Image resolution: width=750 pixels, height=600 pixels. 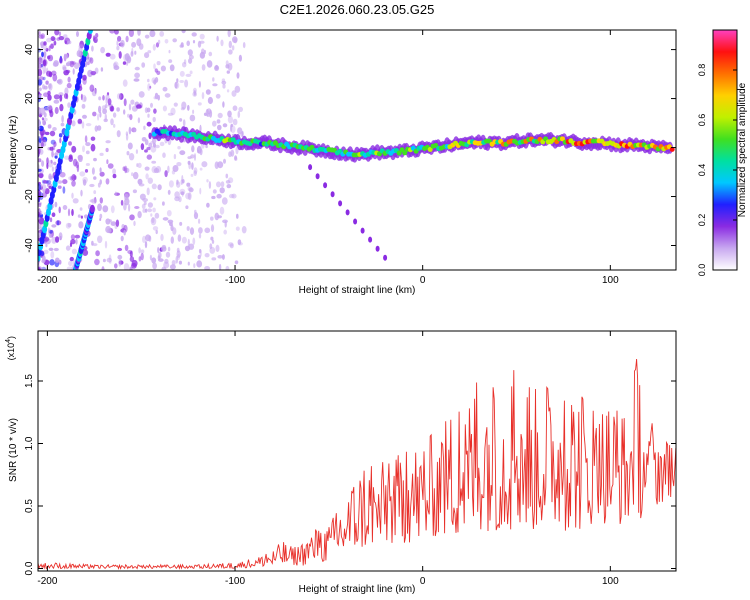 What do you see at coordinates (29, 443) in the screenshot?
I see `y-tick-label: 1.0` at bounding box center [29, 443].